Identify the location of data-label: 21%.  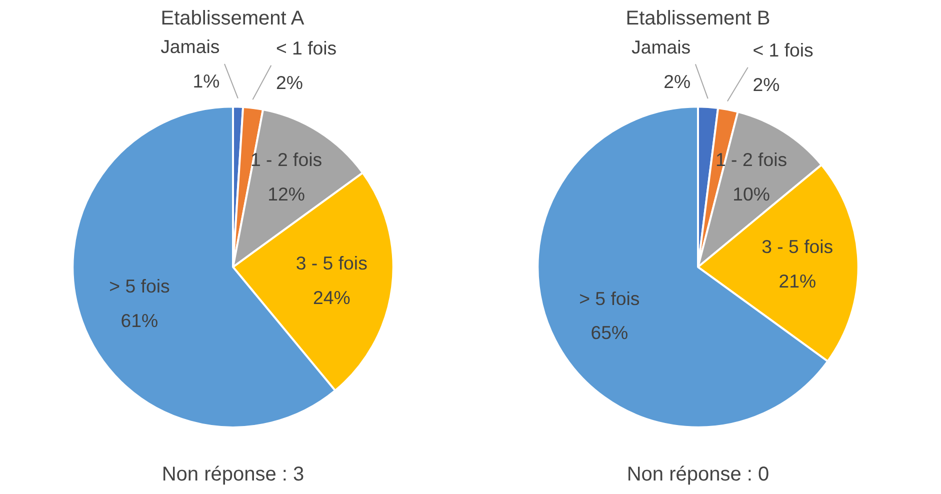
(797, 281).